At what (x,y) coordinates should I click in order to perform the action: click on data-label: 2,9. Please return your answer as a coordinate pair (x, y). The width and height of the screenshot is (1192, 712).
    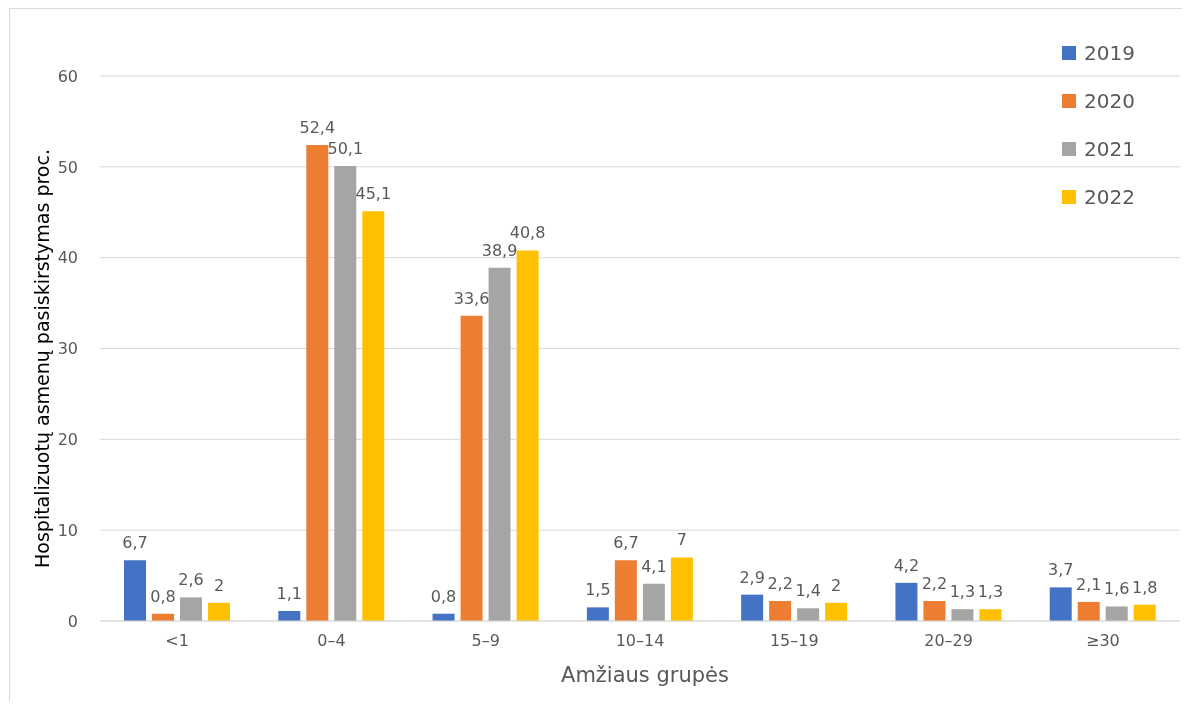
    Looking at the image, I should click on (752, 577).